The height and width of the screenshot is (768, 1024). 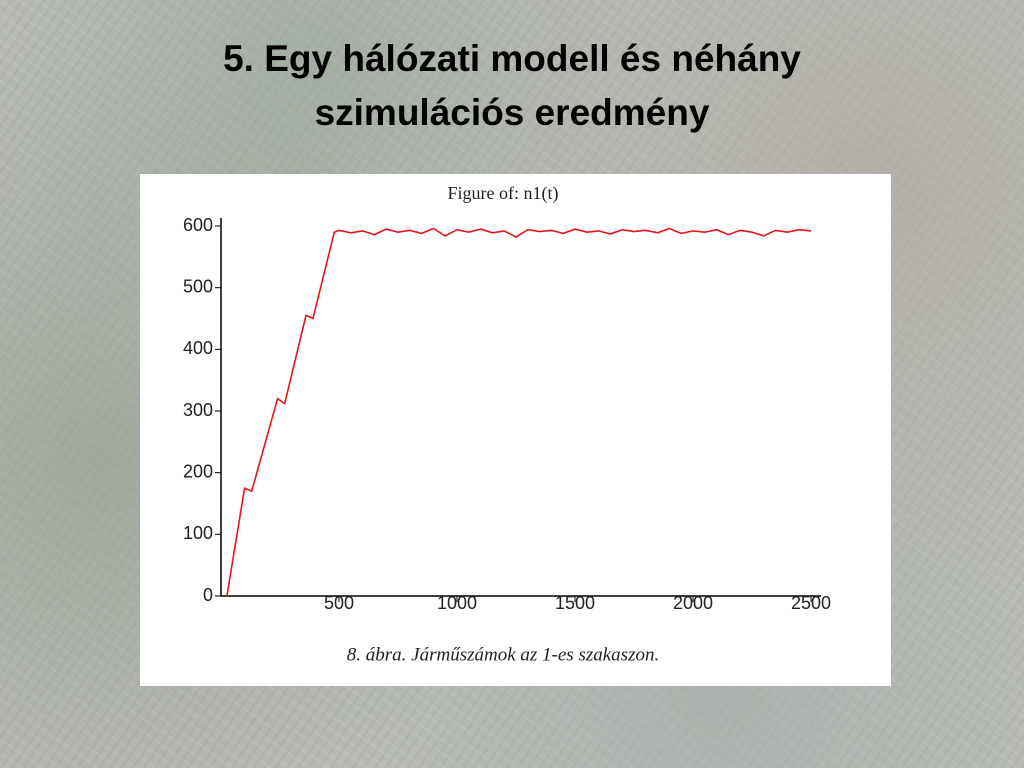 I want to click on x-tick-label: 2000, so click(x=693, y=603).